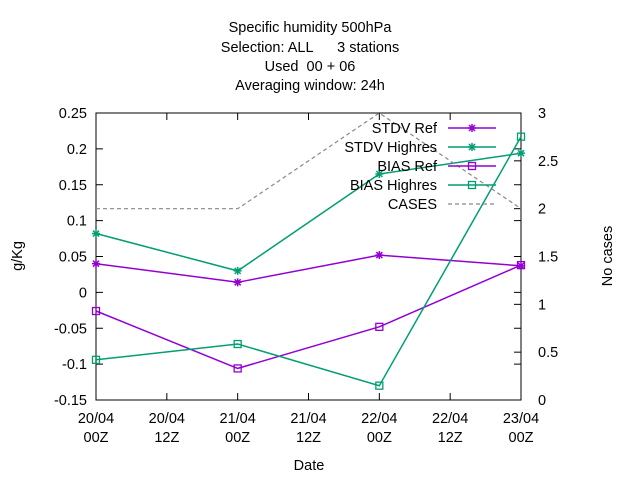  What do you see at coordinates (83, 293) in the screenshot?
I see `y-tick-label: 0` at bounding box center [83, 293].